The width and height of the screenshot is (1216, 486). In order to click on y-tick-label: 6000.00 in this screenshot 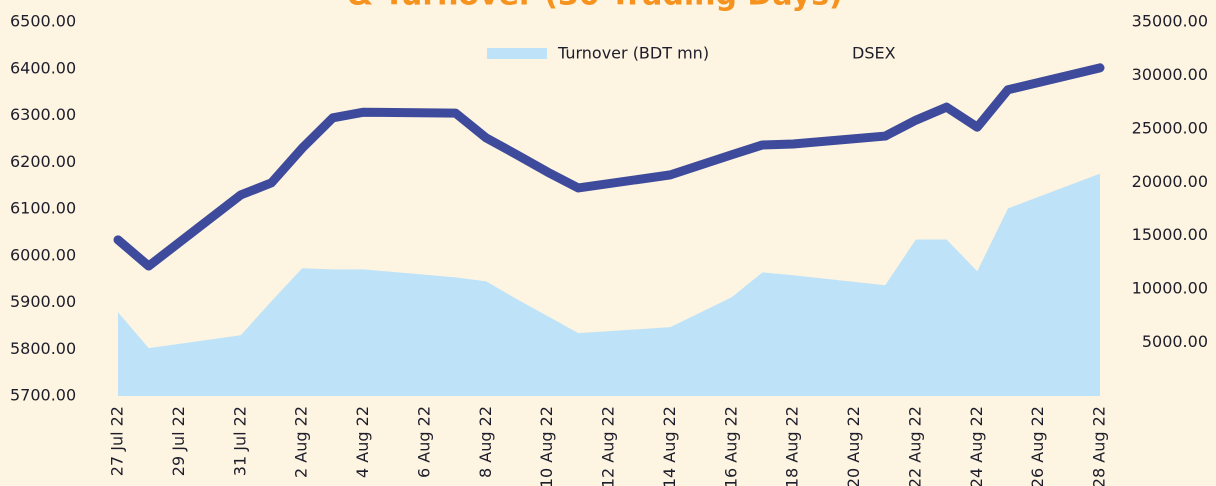, I will do `click(43, 254)`.